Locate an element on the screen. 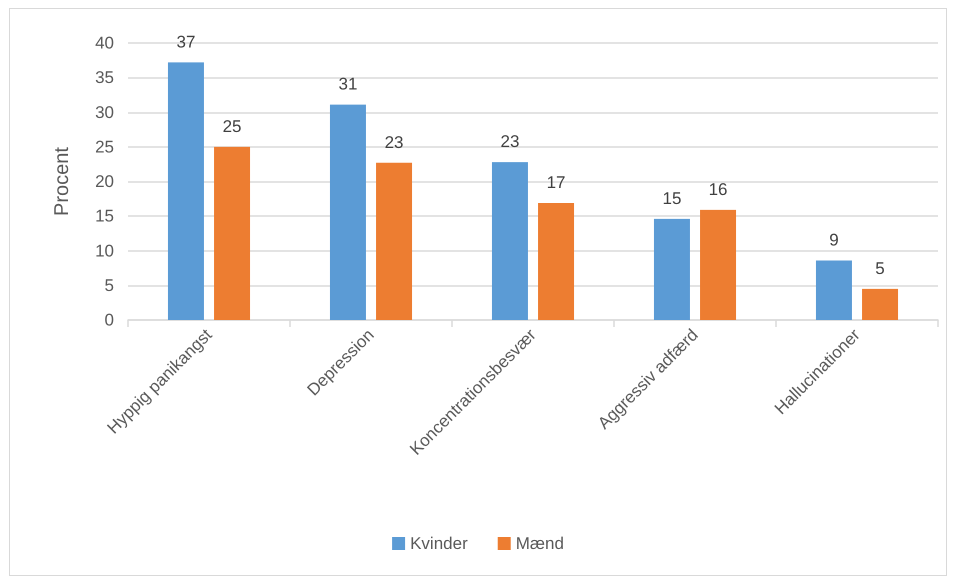  data-label: 5 is located at coordinates (880, 268).